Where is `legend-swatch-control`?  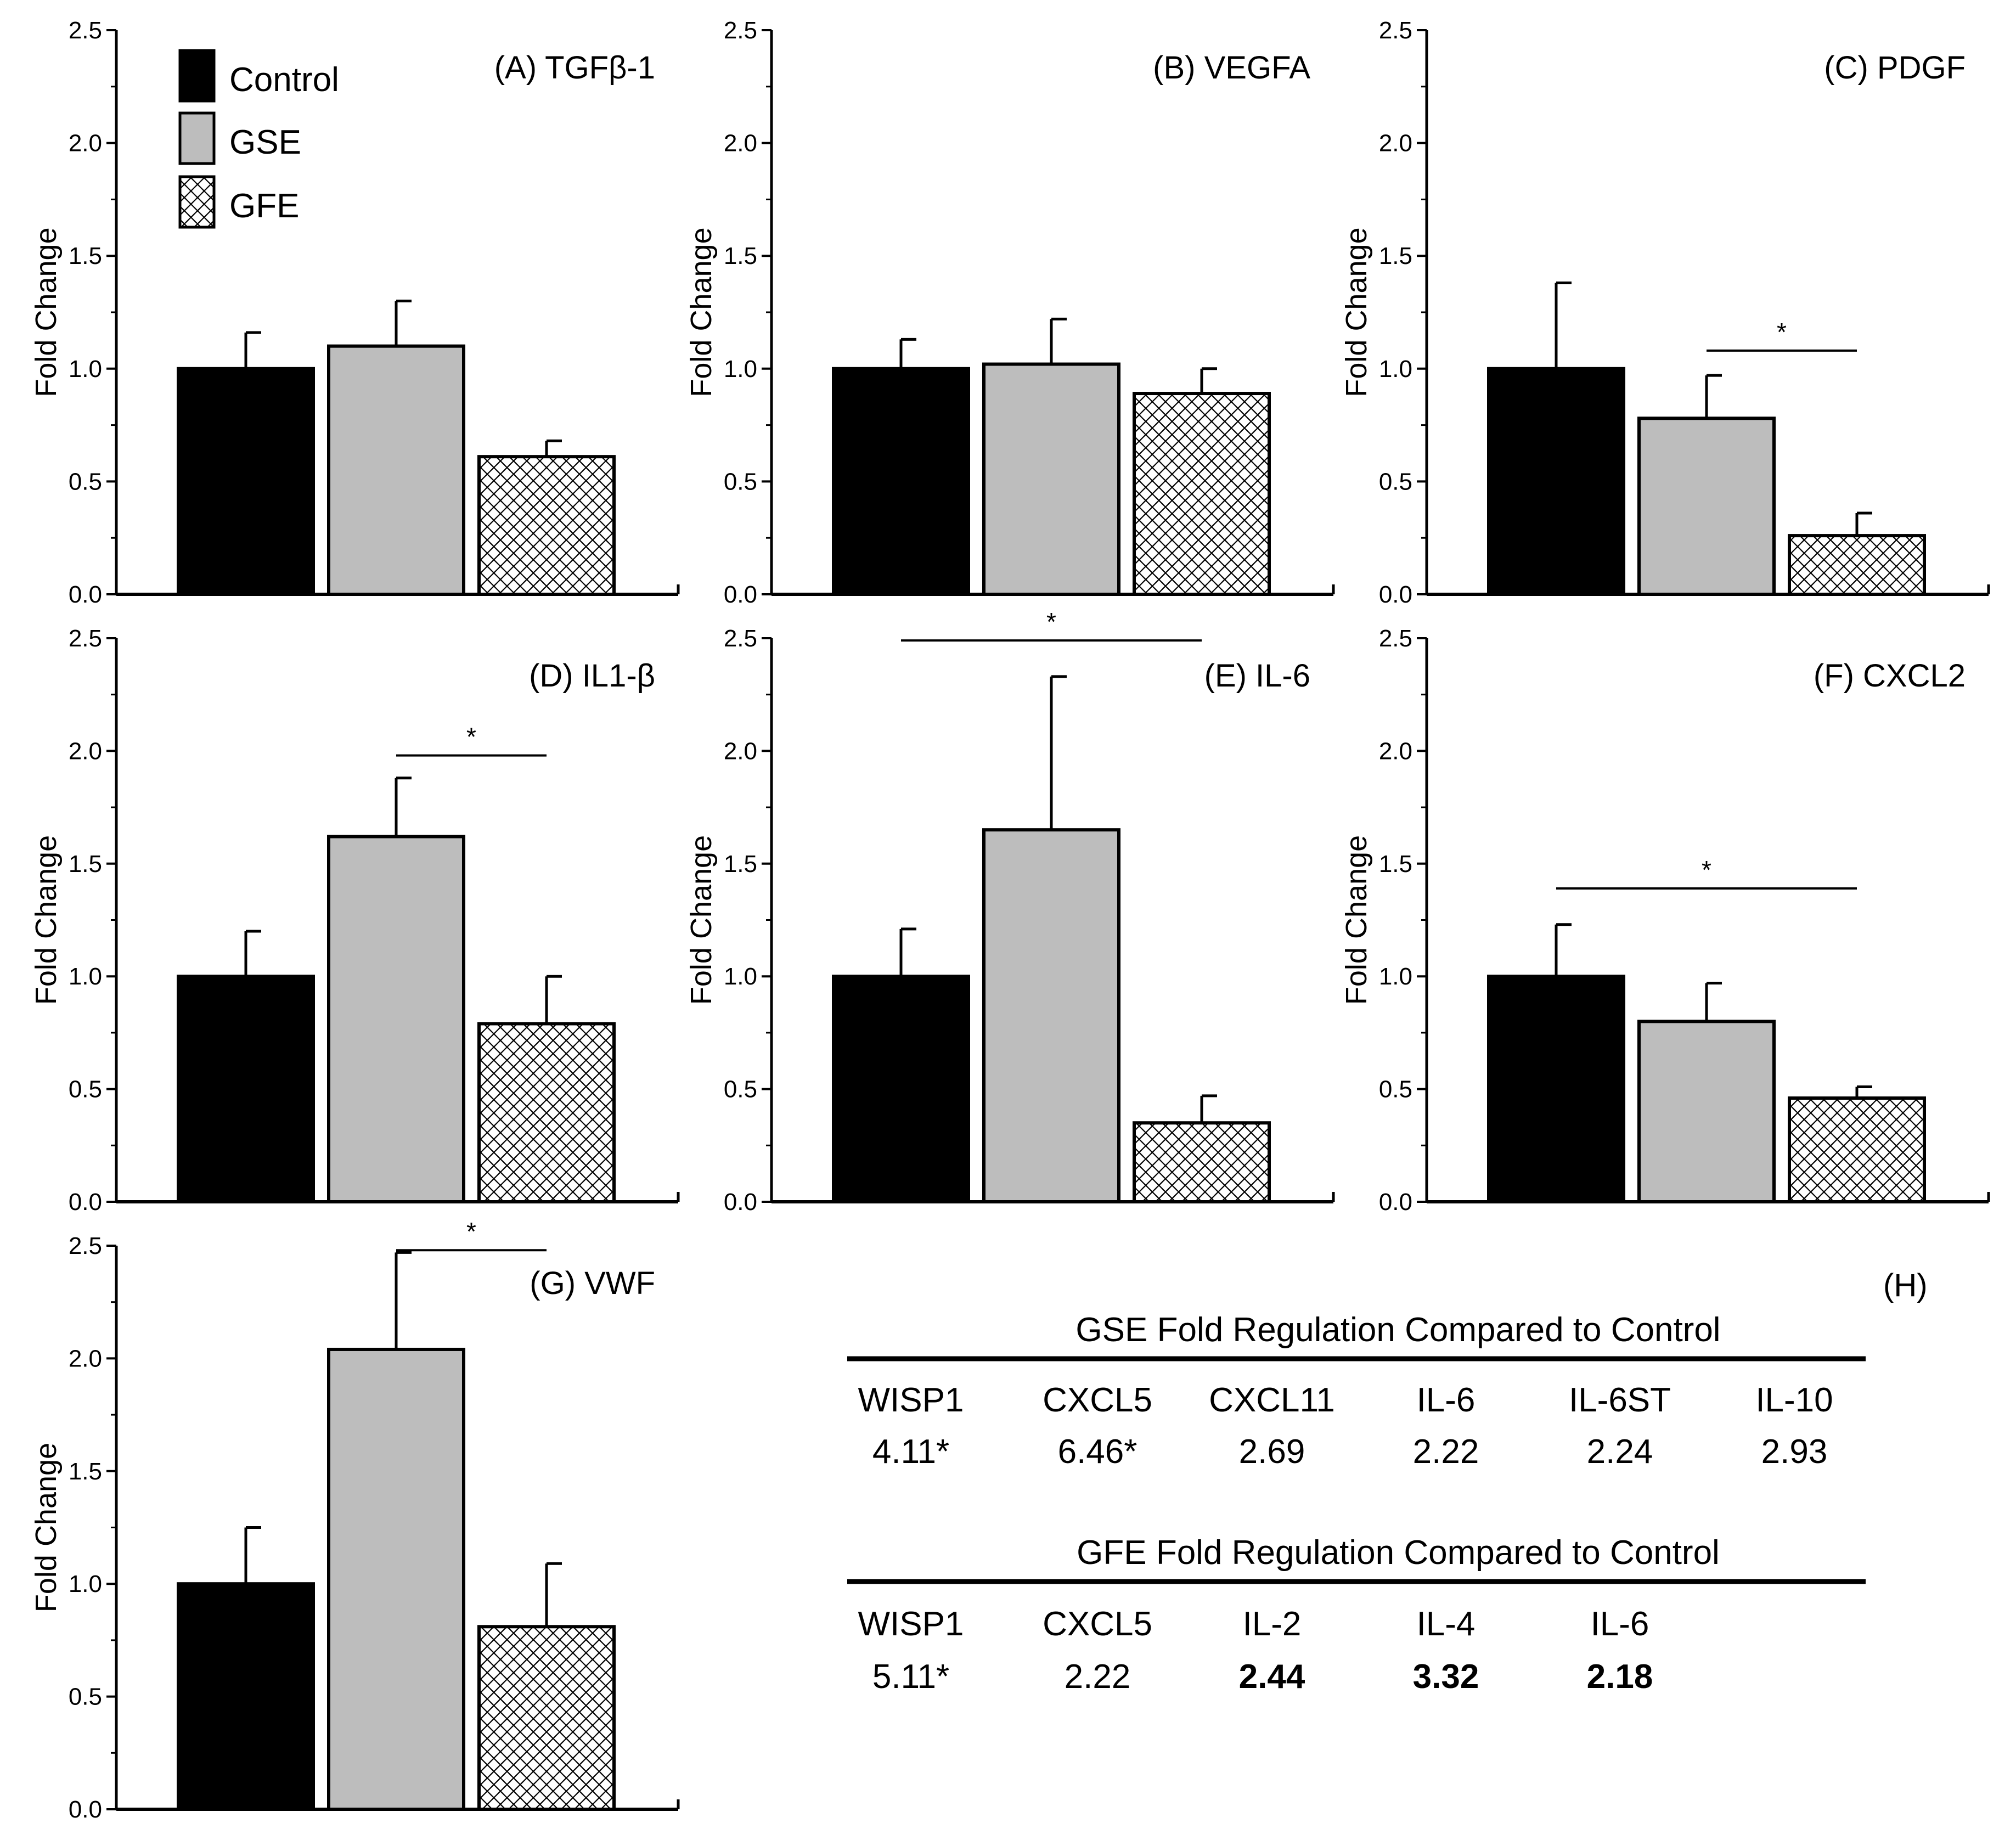 legend-swatch-control is located at coordinates (197, 76).